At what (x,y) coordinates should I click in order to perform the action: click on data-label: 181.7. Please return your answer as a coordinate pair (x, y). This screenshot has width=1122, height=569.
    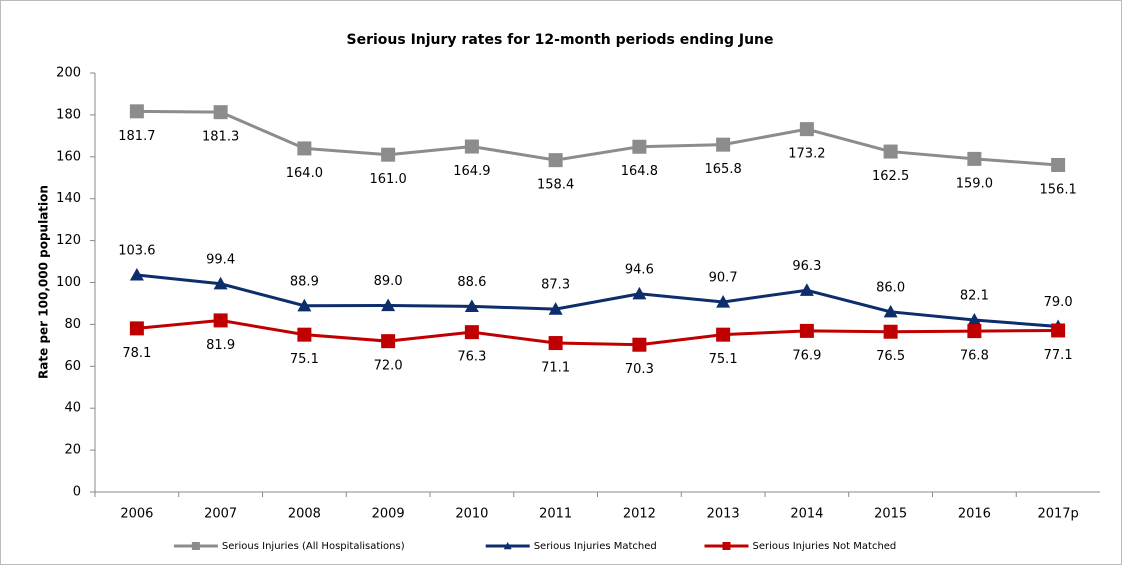
    Looking at the image, I should click on (136, 136).